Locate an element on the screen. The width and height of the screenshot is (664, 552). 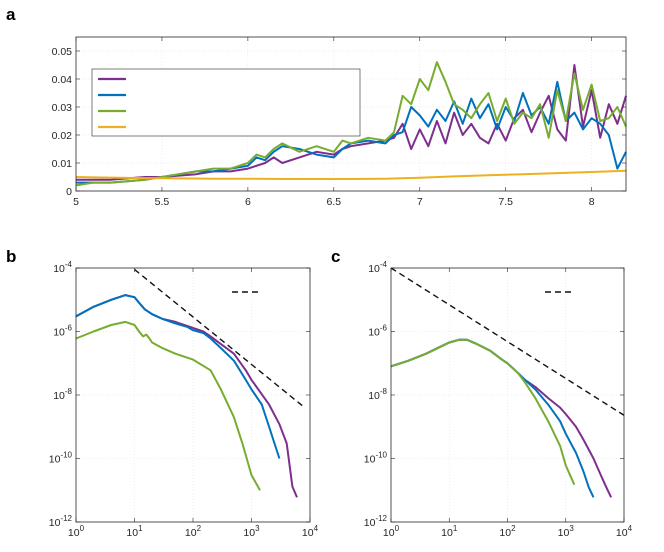
panel-a-xtick-label-1: 5.5 is located at coordinates (162, 202).